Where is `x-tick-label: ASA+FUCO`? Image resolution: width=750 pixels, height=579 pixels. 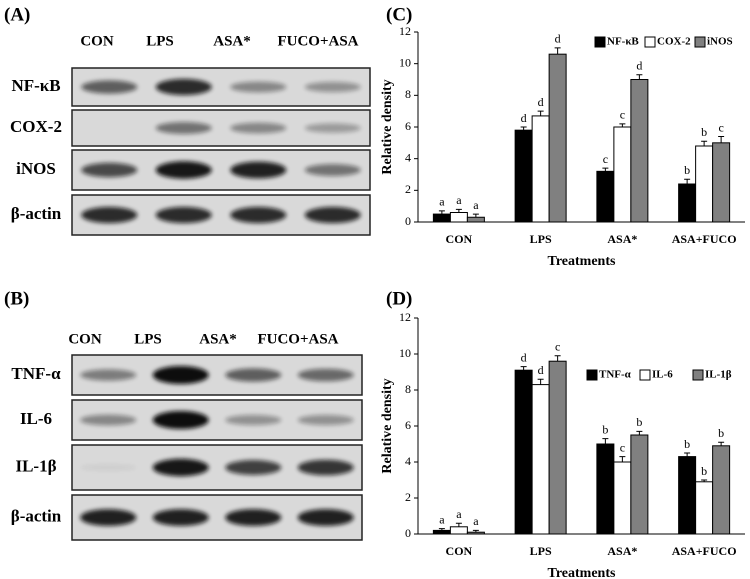 x-tick-label: ASA+FUCO is located at coordinates (704, 239).